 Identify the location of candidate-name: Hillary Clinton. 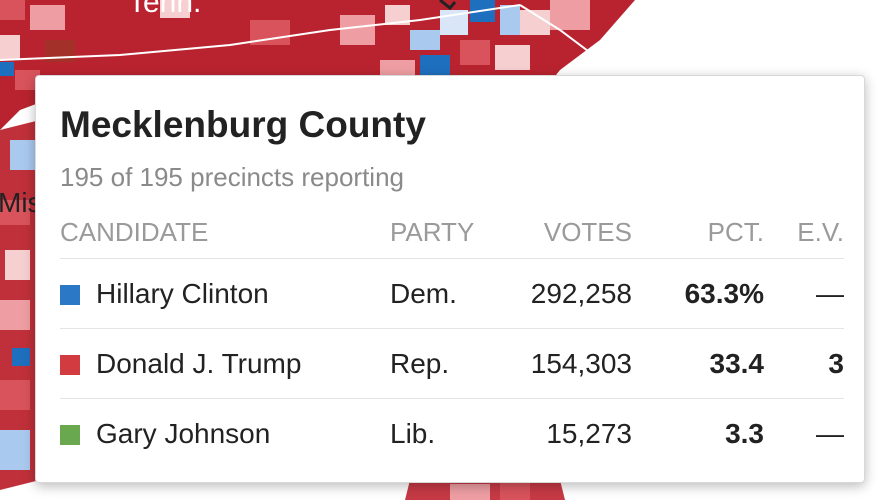
(182, 293).